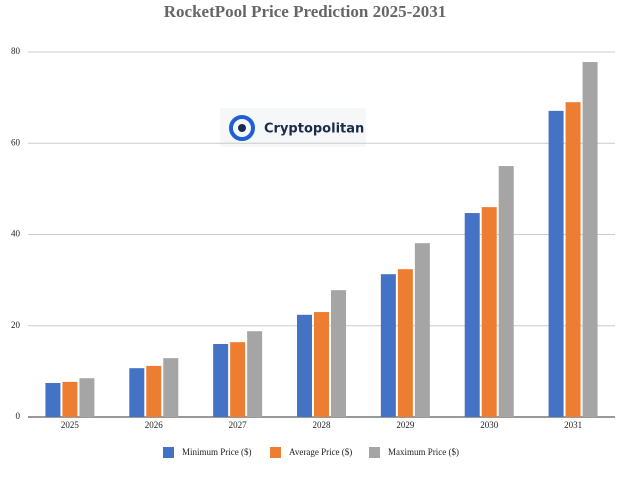 This screenshot has height=481, width=639. Describe the element at coordinates (423, 452) in the screenshot. I see `legend-label: Maximum Price ($)` at that location.